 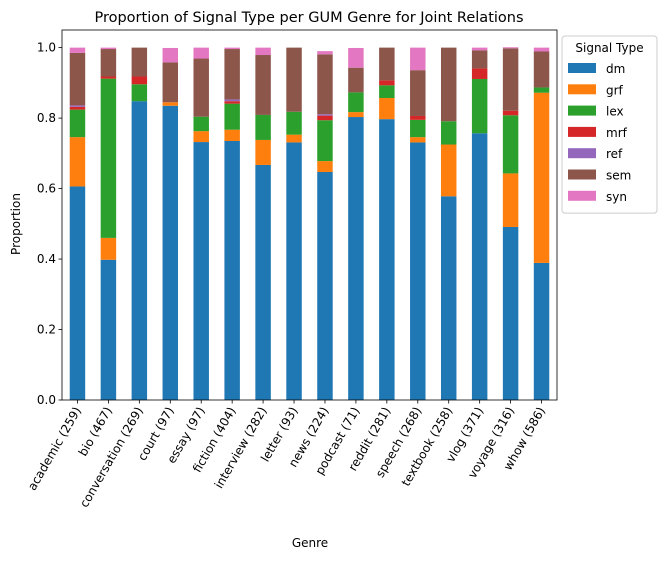 I want to click on legend-label-grf: grf, so click(x=615, y=90).